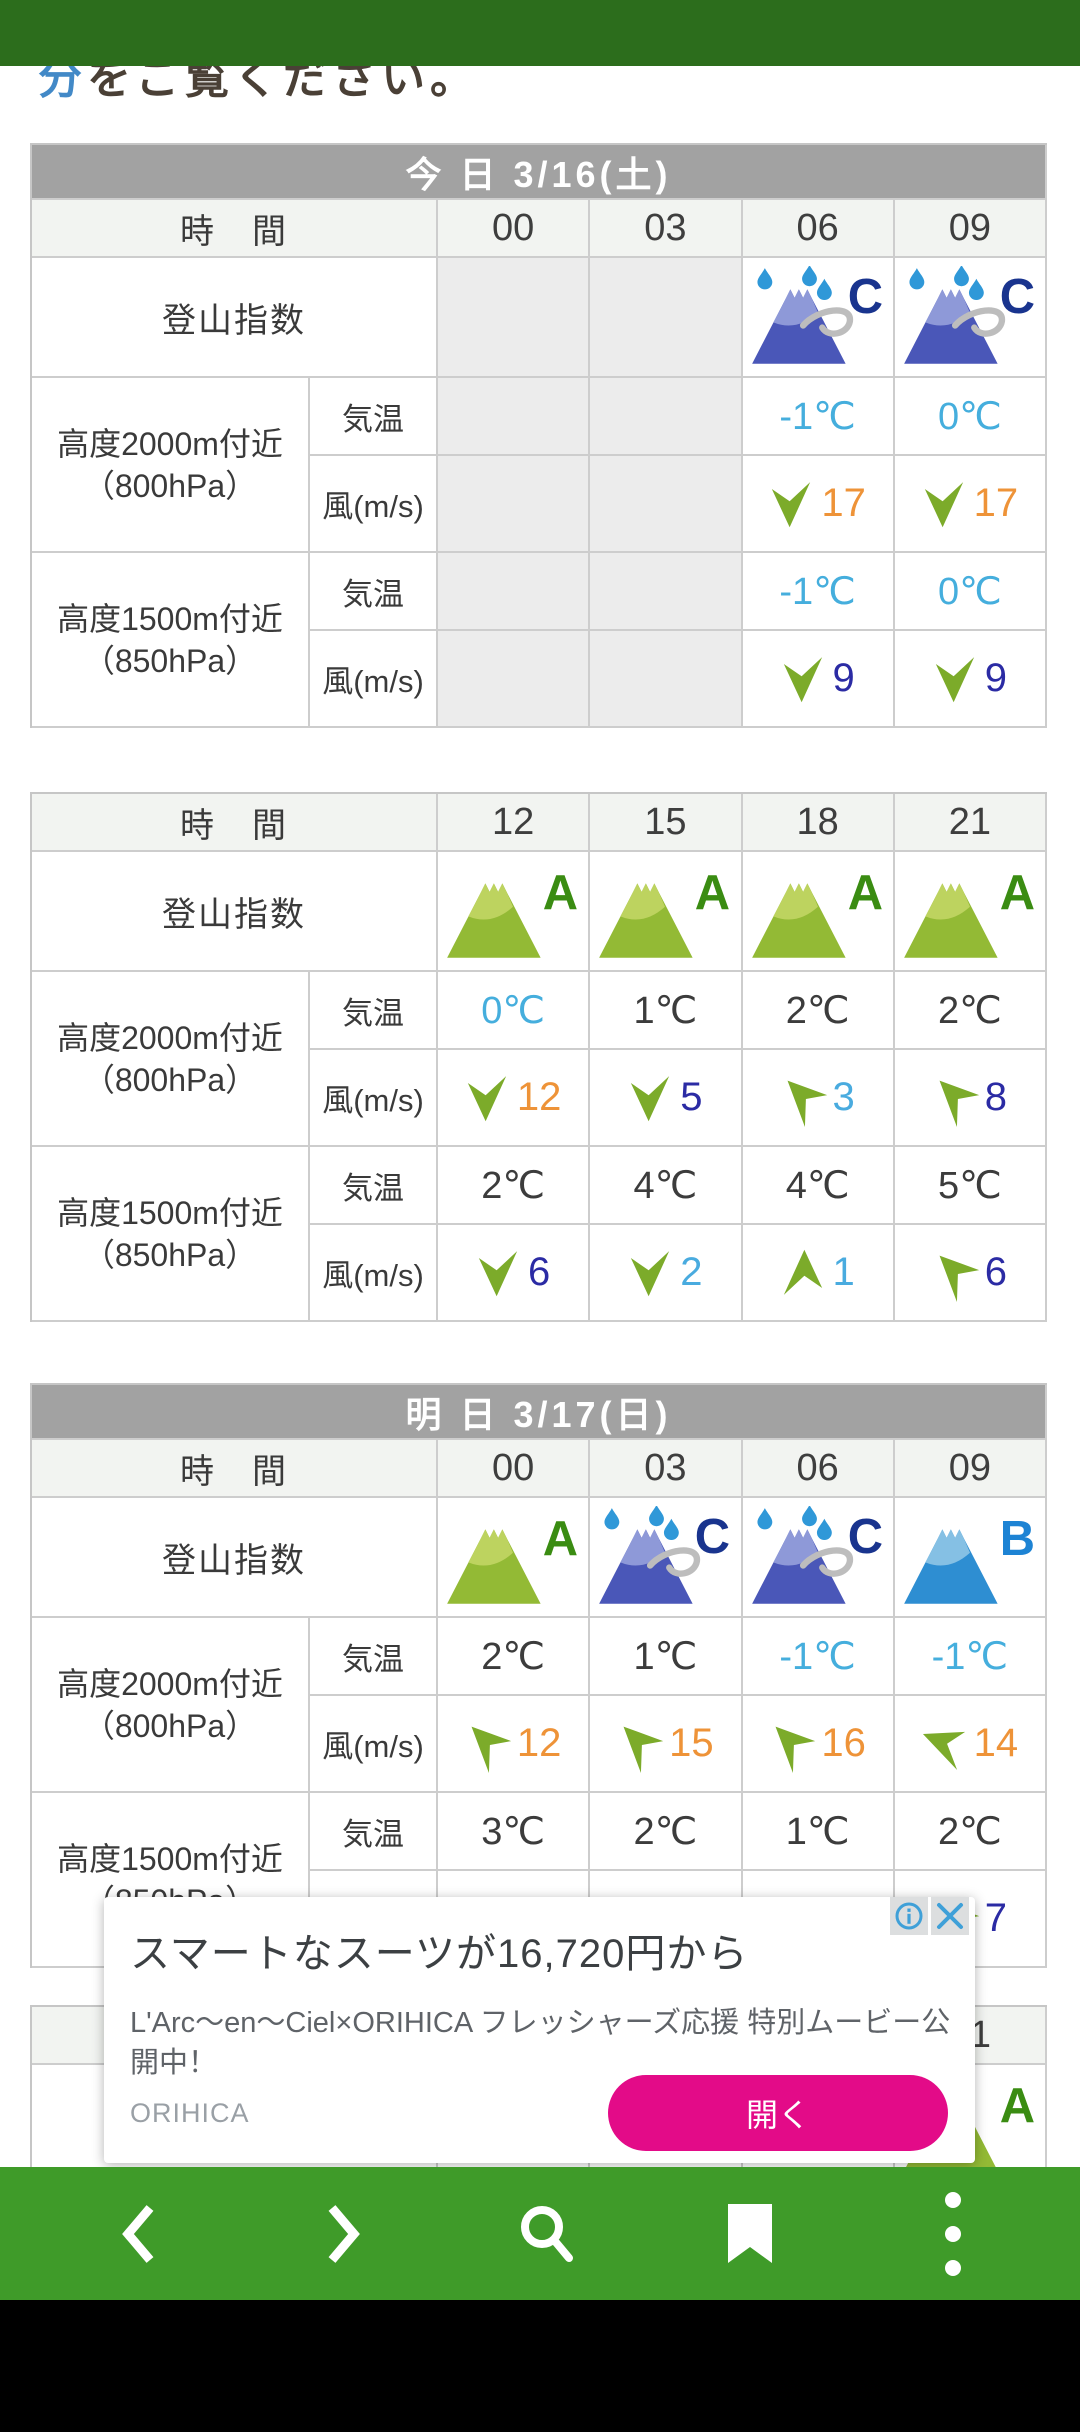 The image size is (1080, 2432). I want to click on wind-speed-value: 7, so click(995, 1918).